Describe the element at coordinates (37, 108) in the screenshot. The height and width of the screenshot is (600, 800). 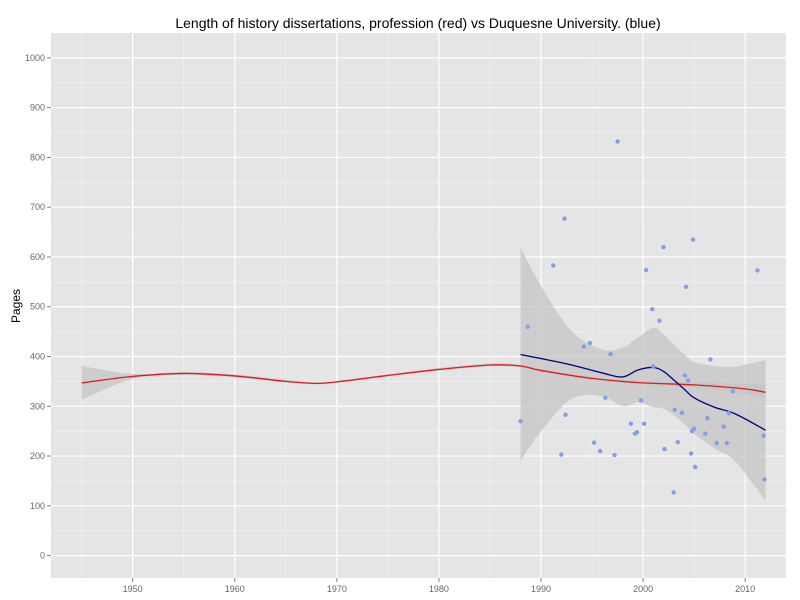
I see `y-tick-label: 900` at that location.